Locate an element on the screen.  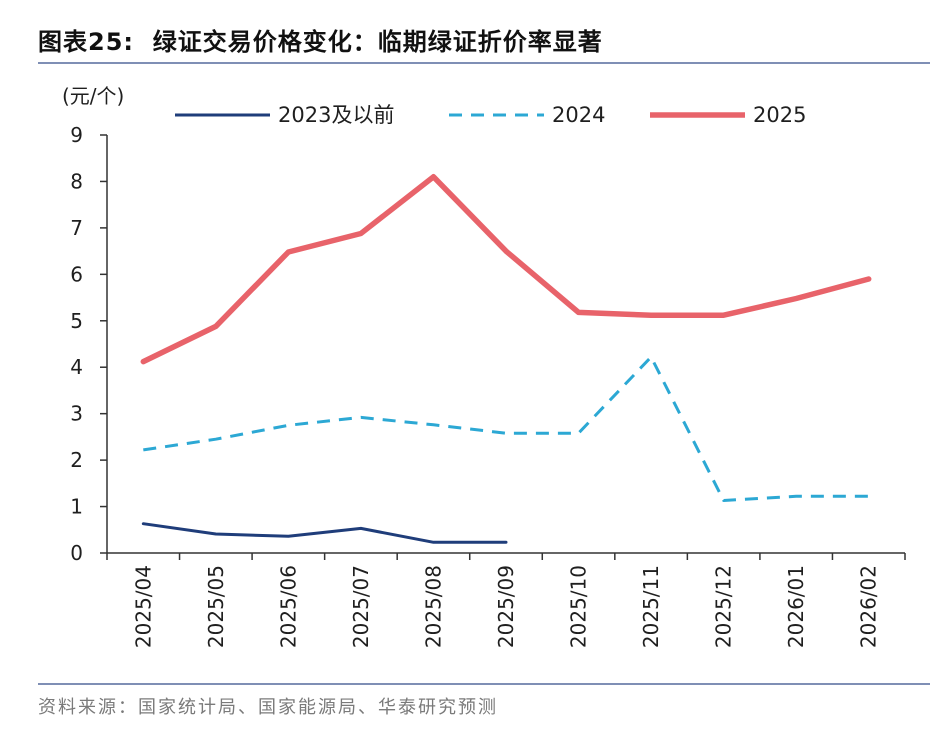
x-tick-label: 2025/05 is located at coordinates (216, 606).